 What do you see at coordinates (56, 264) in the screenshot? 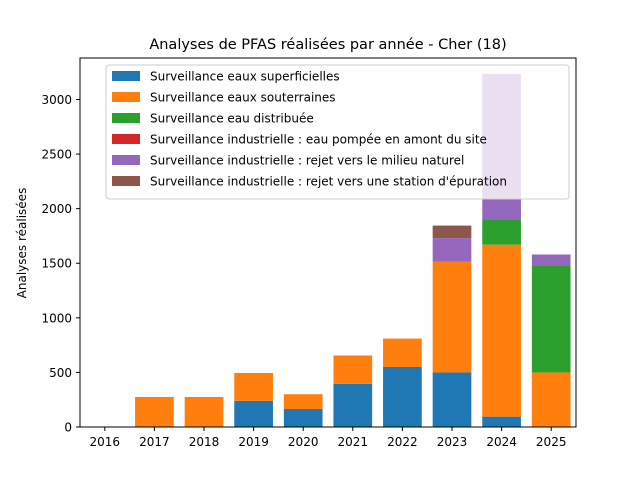
I see `y-tick-label-1500: 1500` at bounding box center [56, 264].